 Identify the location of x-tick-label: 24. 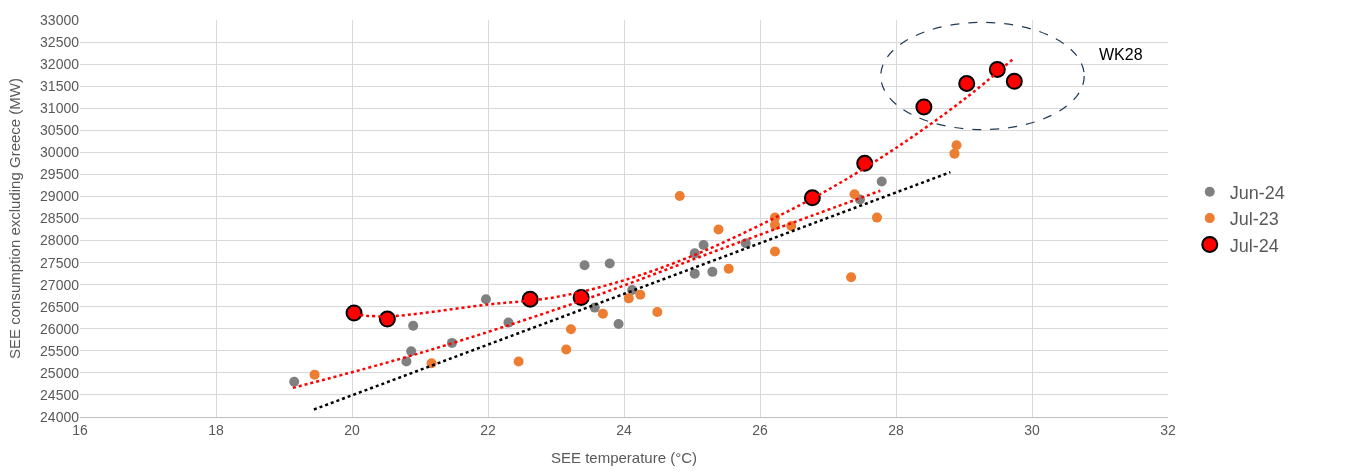
(624, 429).